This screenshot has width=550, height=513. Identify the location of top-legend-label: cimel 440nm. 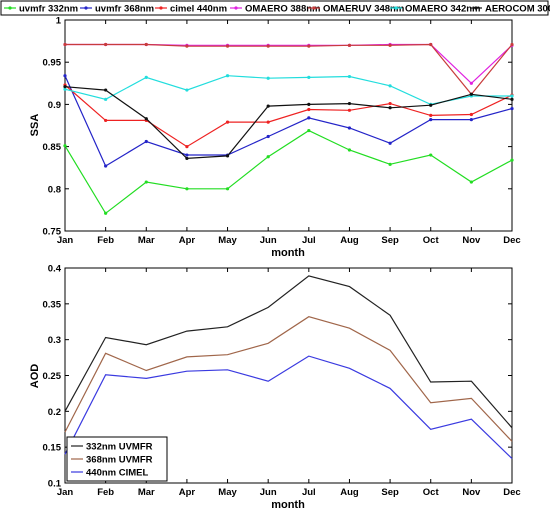
(198, 9).